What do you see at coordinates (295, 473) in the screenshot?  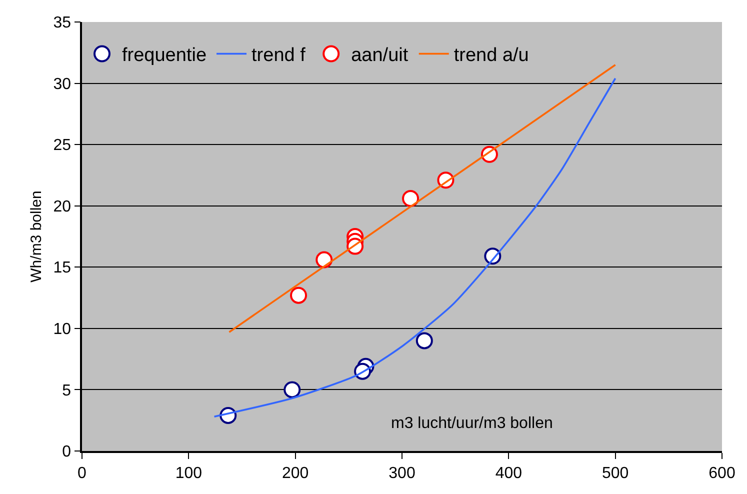 I see `x-tick-label: 200` at bounding box center [295, 473].